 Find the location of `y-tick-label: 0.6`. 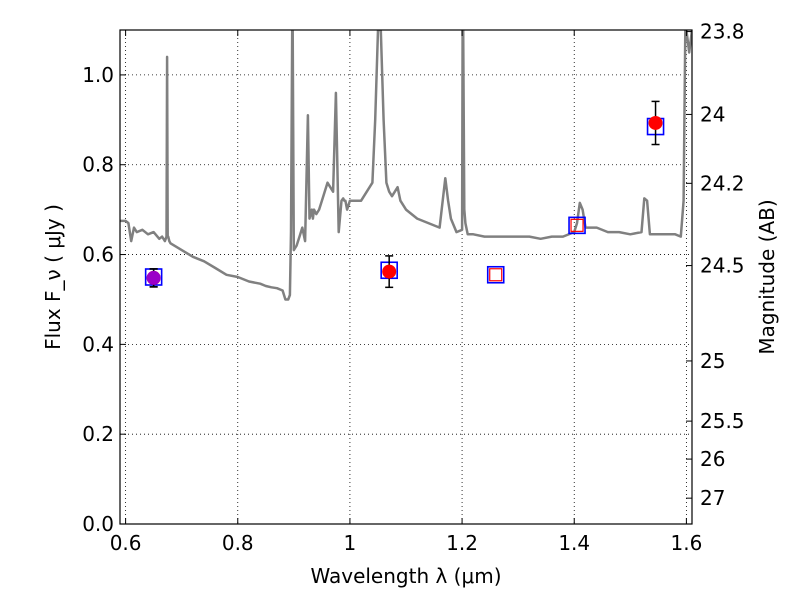

y-tick-label: 0.6 is located at coordinates (98, 255).